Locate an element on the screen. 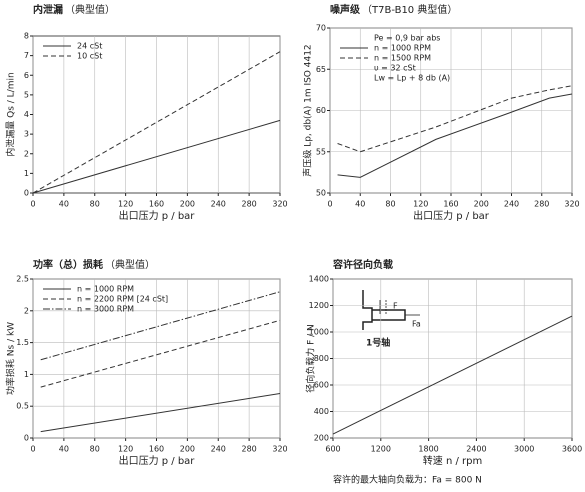 The image size is (585, 492). y-tick-label: 4 is located at coordinates (26, 114).